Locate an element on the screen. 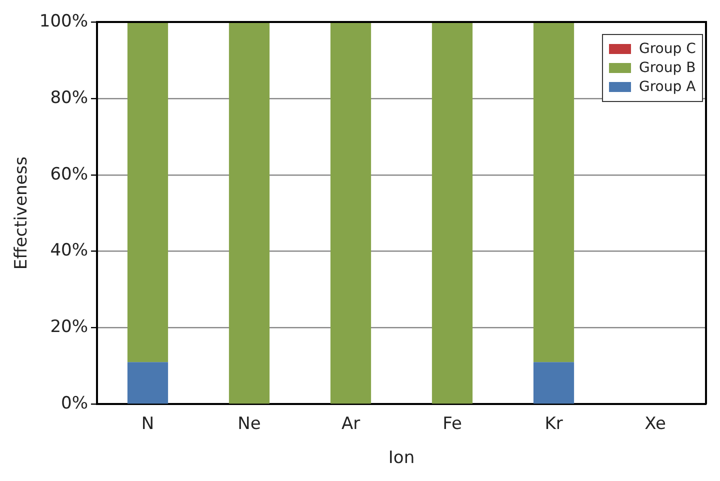  x-tick-label: Kr is located at coordinates (553, 424).